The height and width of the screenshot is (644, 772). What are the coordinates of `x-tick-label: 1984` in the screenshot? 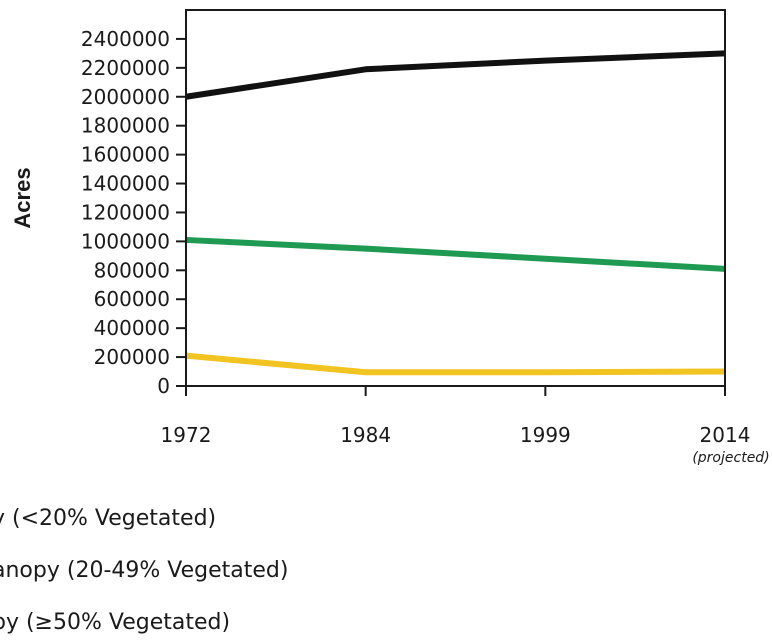 It's located at (365, 435).